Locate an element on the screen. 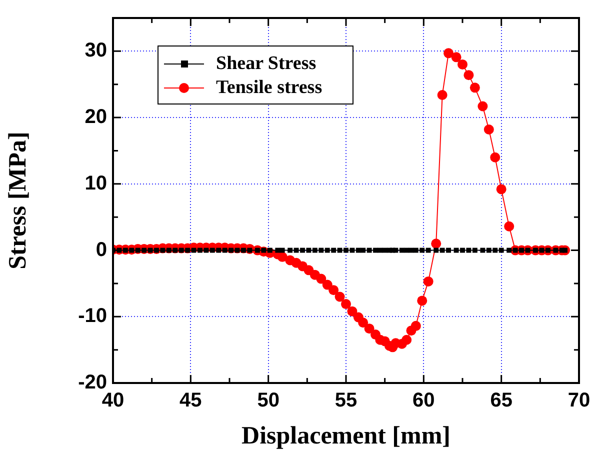 Image resolution: width=599 pixels, height=452 pixels. x-axis-title: Displacement [mm] is located at coordinates (346, 436).